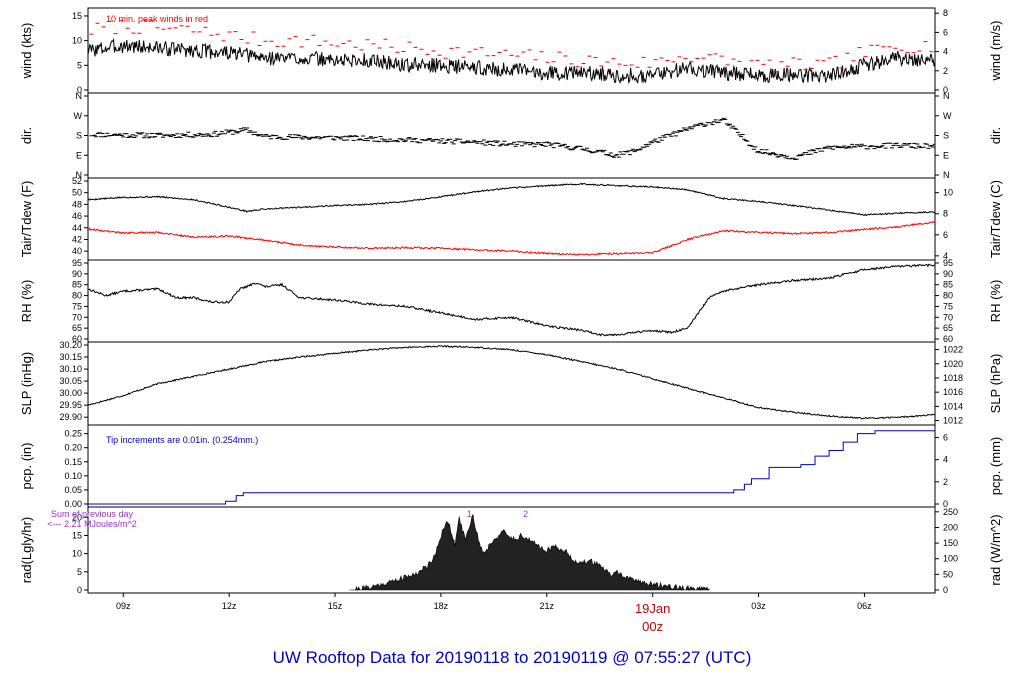  What do you see at coordinates (26, 550) in the screenshot?
I see `ylabel-left-rad: rad(Lgly/hr)` at bounding box center [26, 550].